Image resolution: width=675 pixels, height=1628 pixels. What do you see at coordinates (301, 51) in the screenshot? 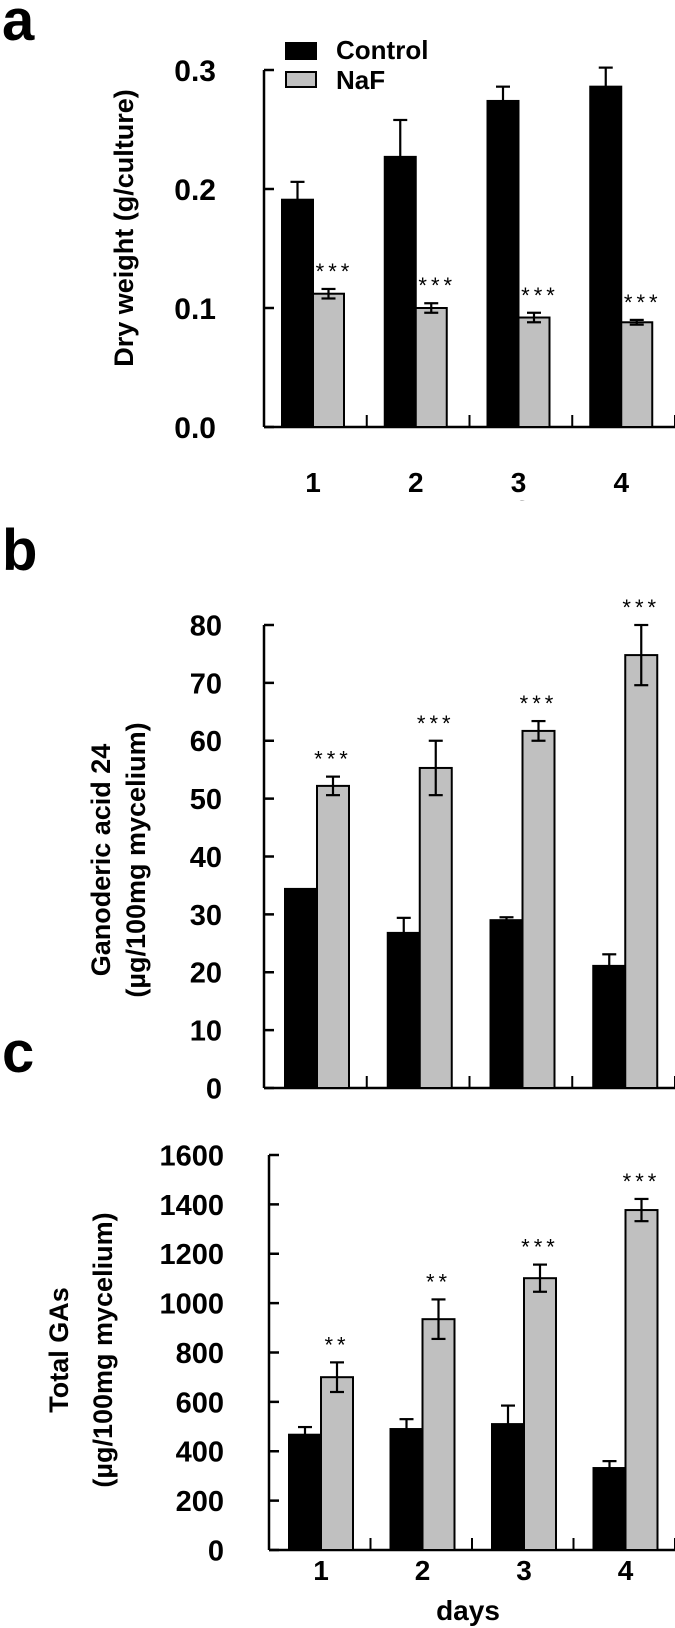
I see `legend-swatch-control` at bounding box center [301, 51].